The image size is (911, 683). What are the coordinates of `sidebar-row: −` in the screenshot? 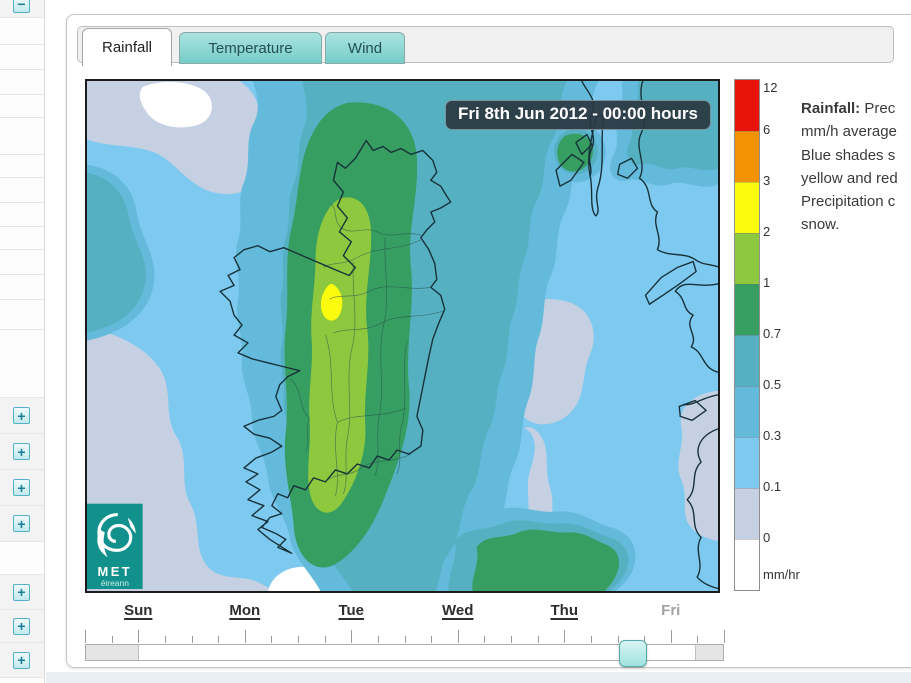 It's located at (22, 9).